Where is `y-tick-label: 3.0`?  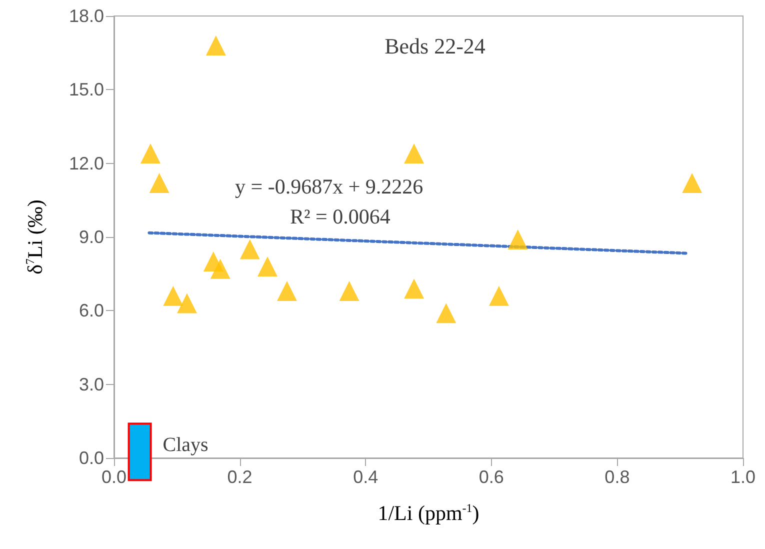 y-tick-label: 3.0 is located at coordinates (91, 384).